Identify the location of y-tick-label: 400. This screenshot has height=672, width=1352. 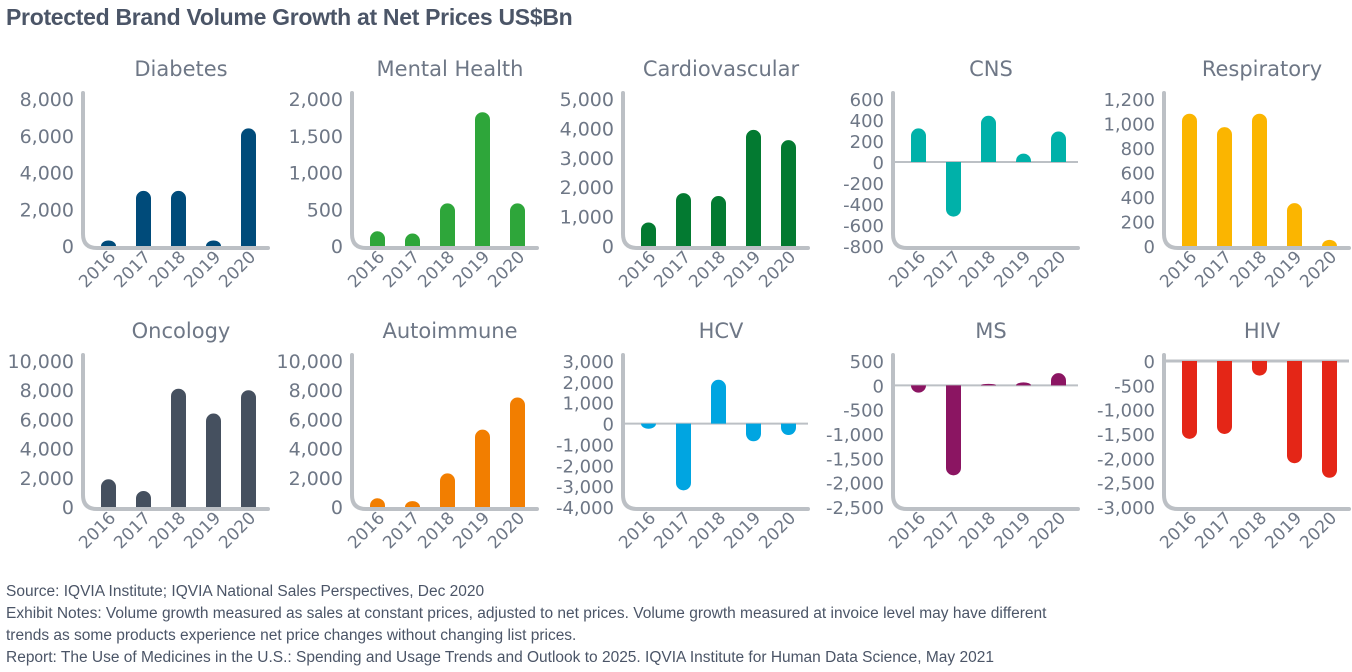
(1138, 198).